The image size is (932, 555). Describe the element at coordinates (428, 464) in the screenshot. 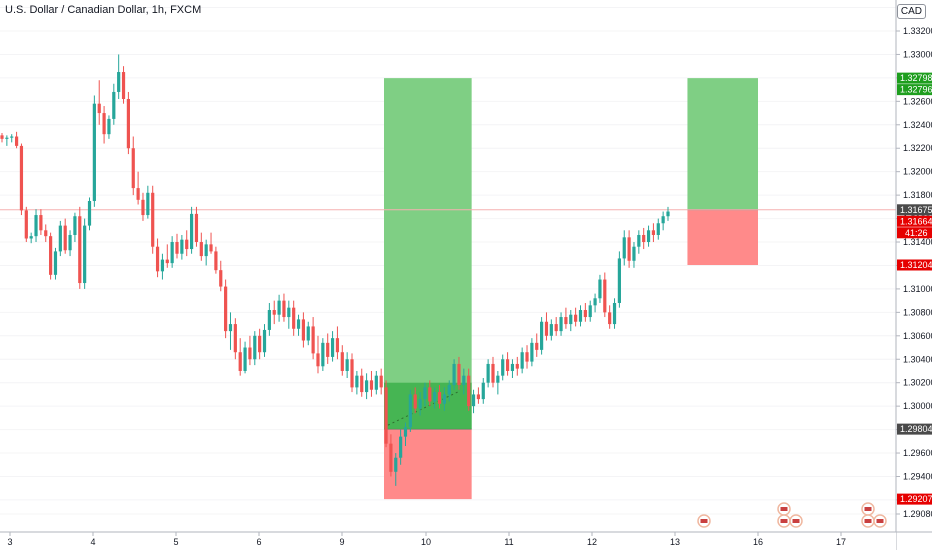

I see `loss-zone` at that location.